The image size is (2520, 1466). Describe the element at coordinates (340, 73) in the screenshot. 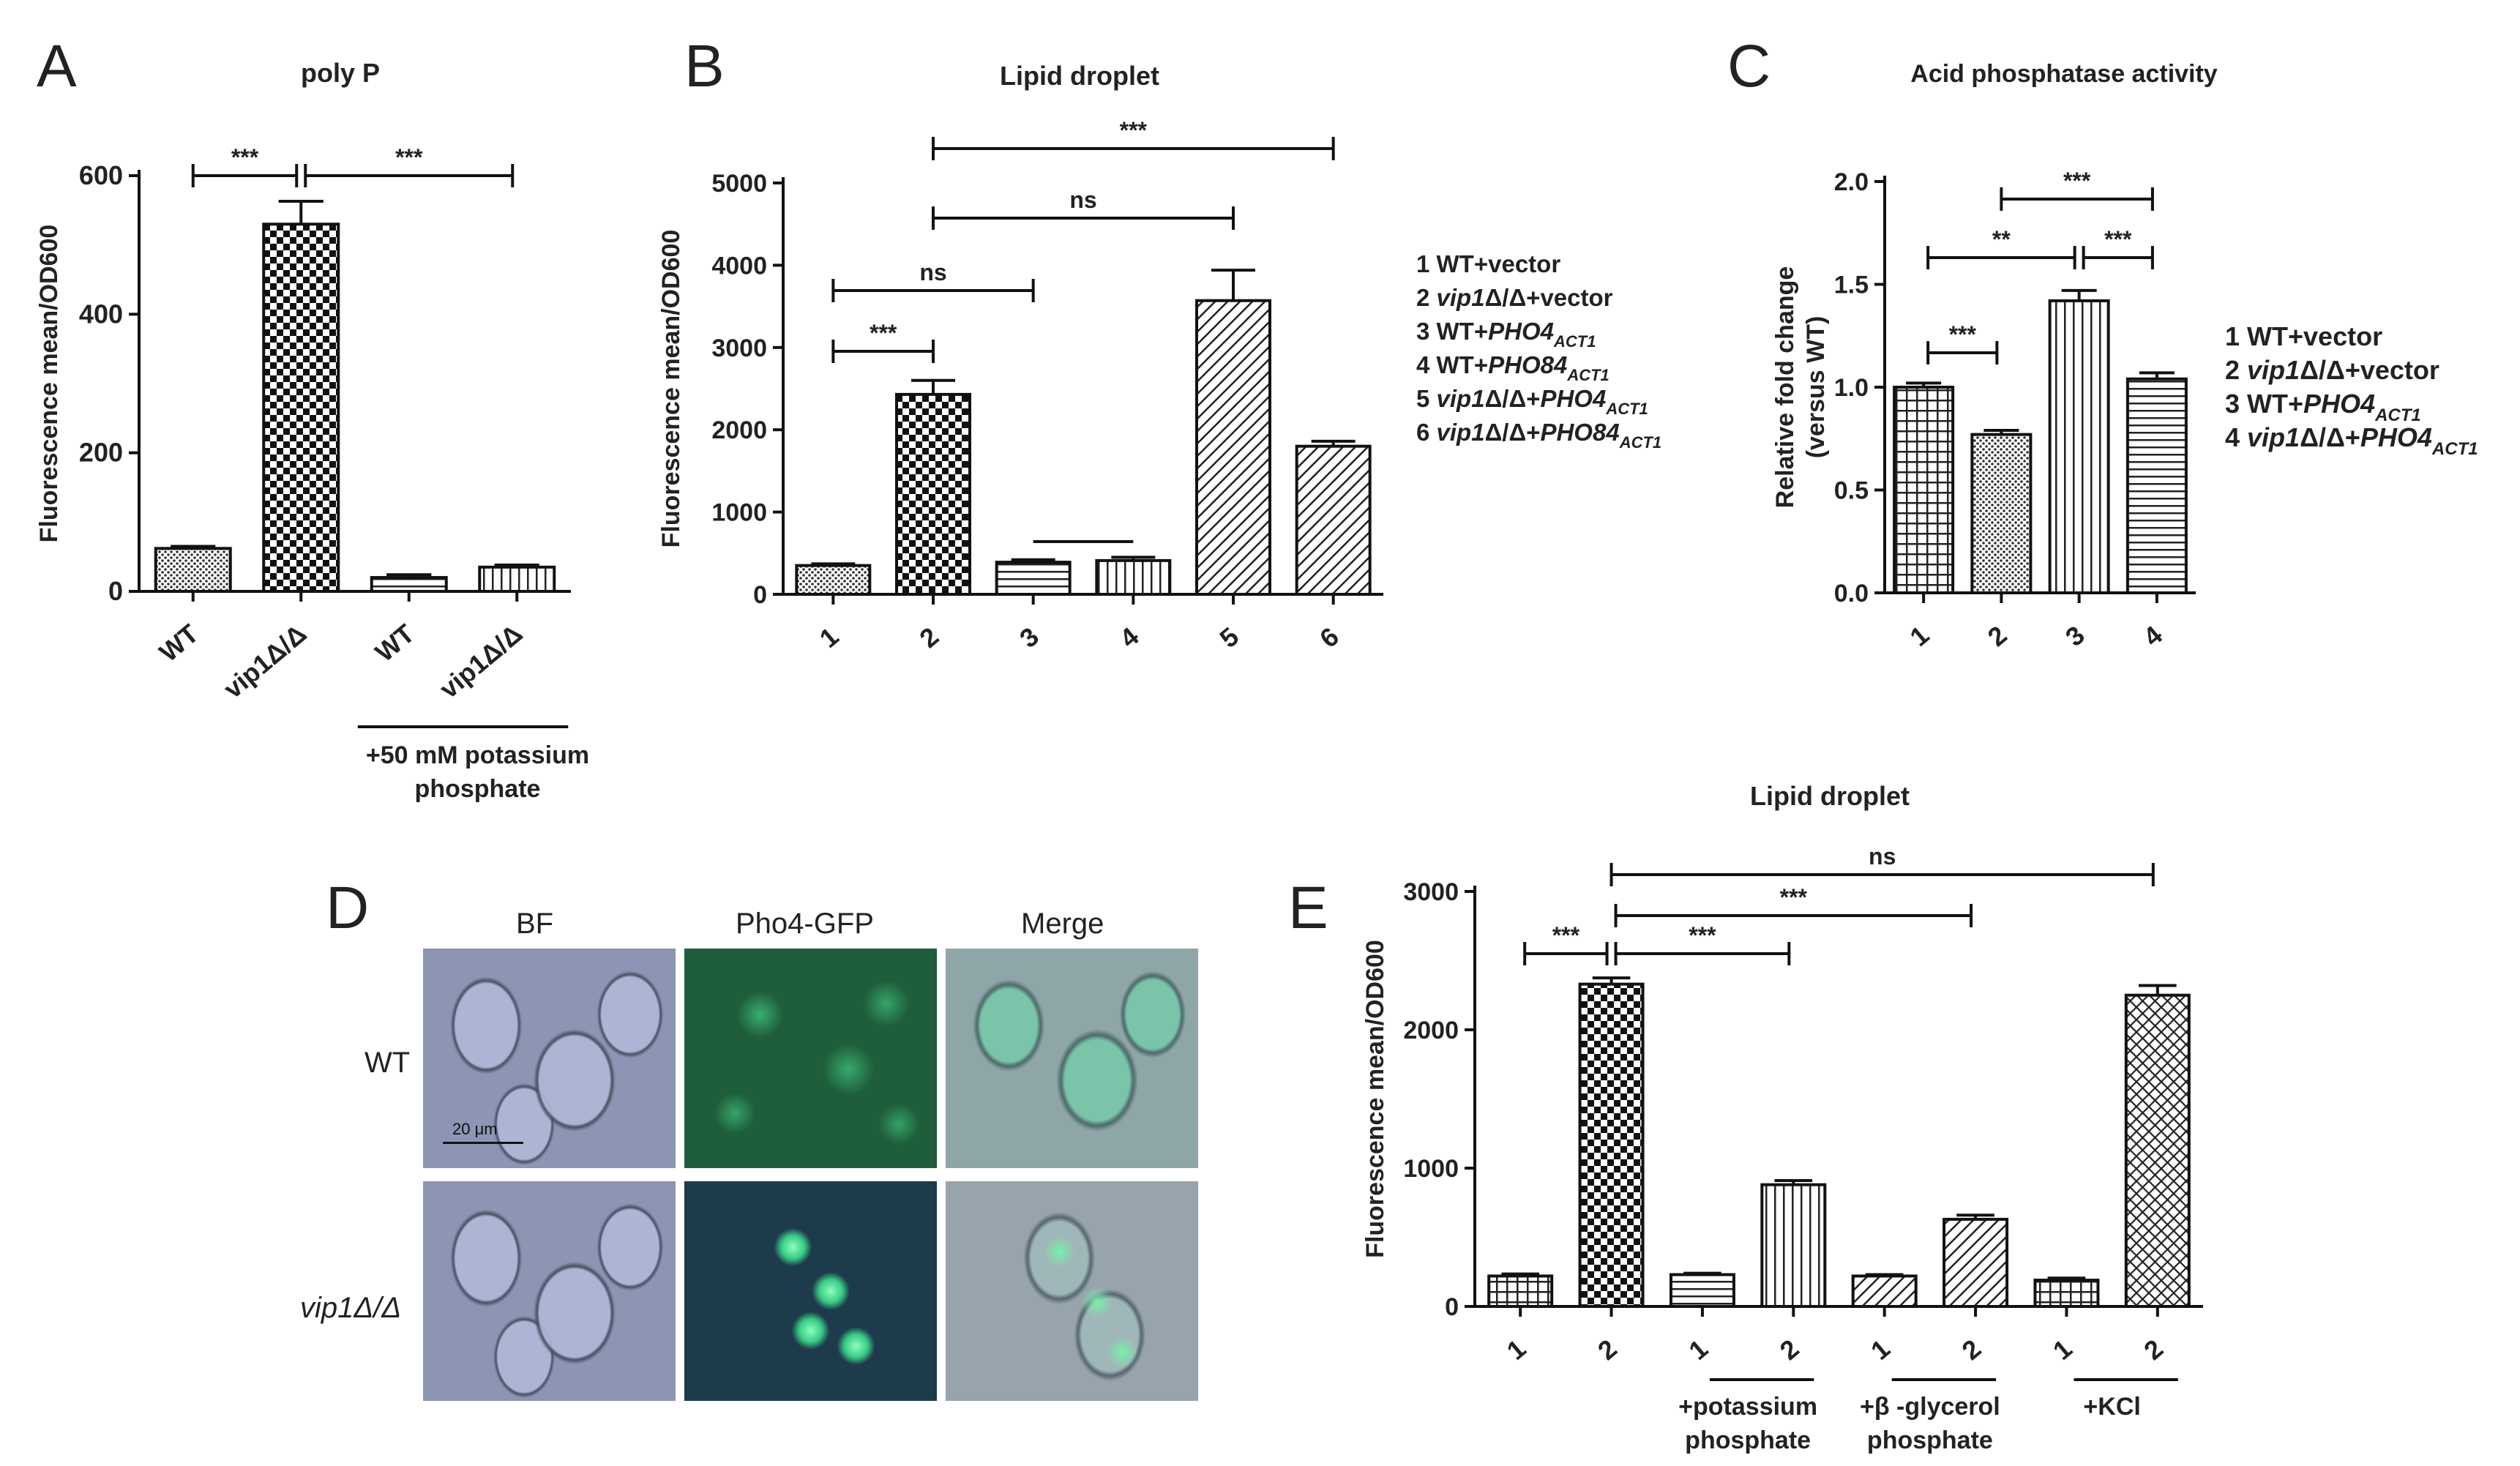

I see `chart-title: poly P` at that location.